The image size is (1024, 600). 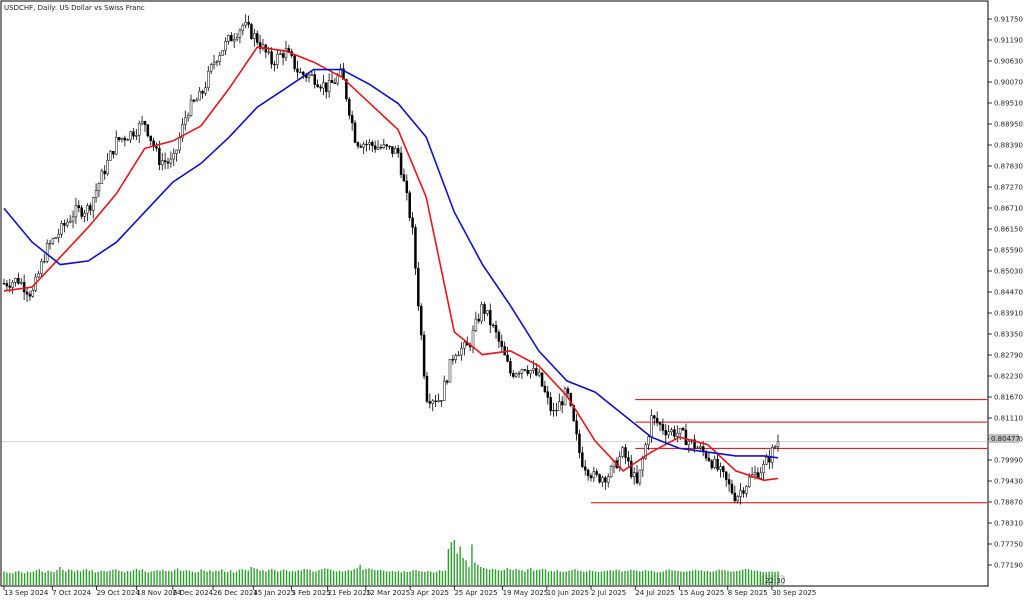 I want to click on volume-bars, so click(x=391, y=562).